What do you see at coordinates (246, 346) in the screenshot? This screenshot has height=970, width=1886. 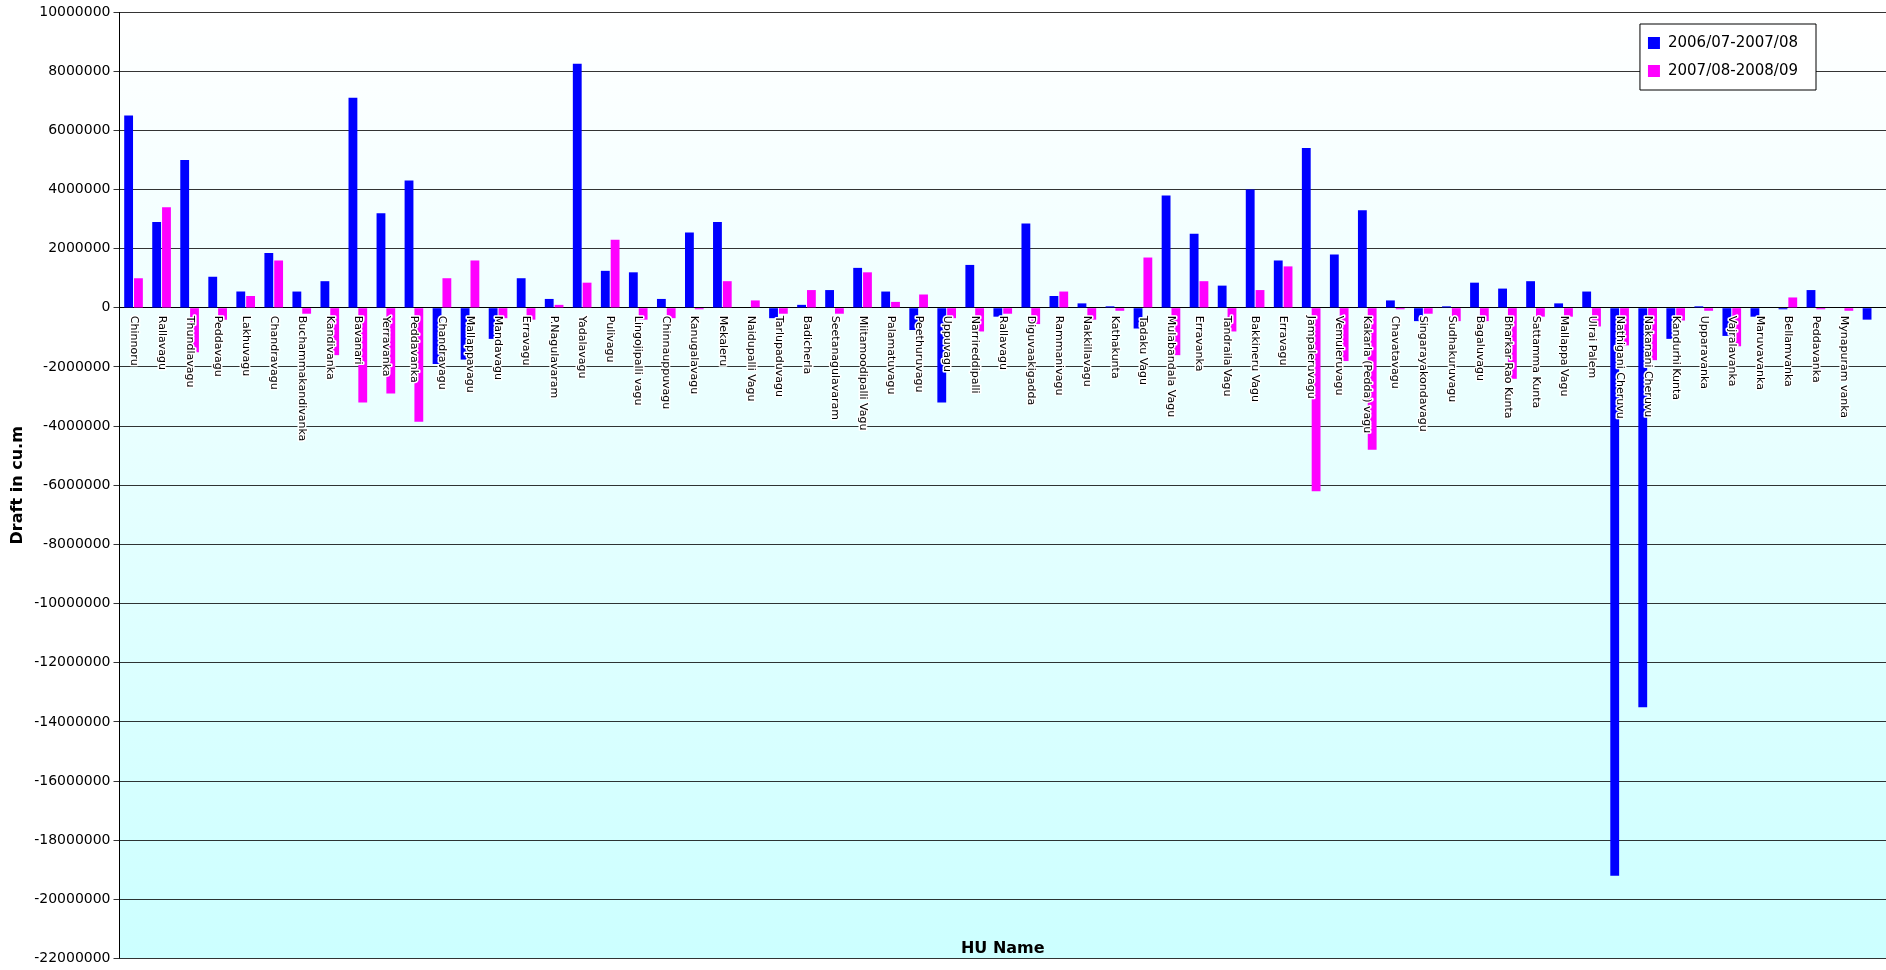 I see `x-tick-label: Lakhuvagu` at bounding box center [246, 346].